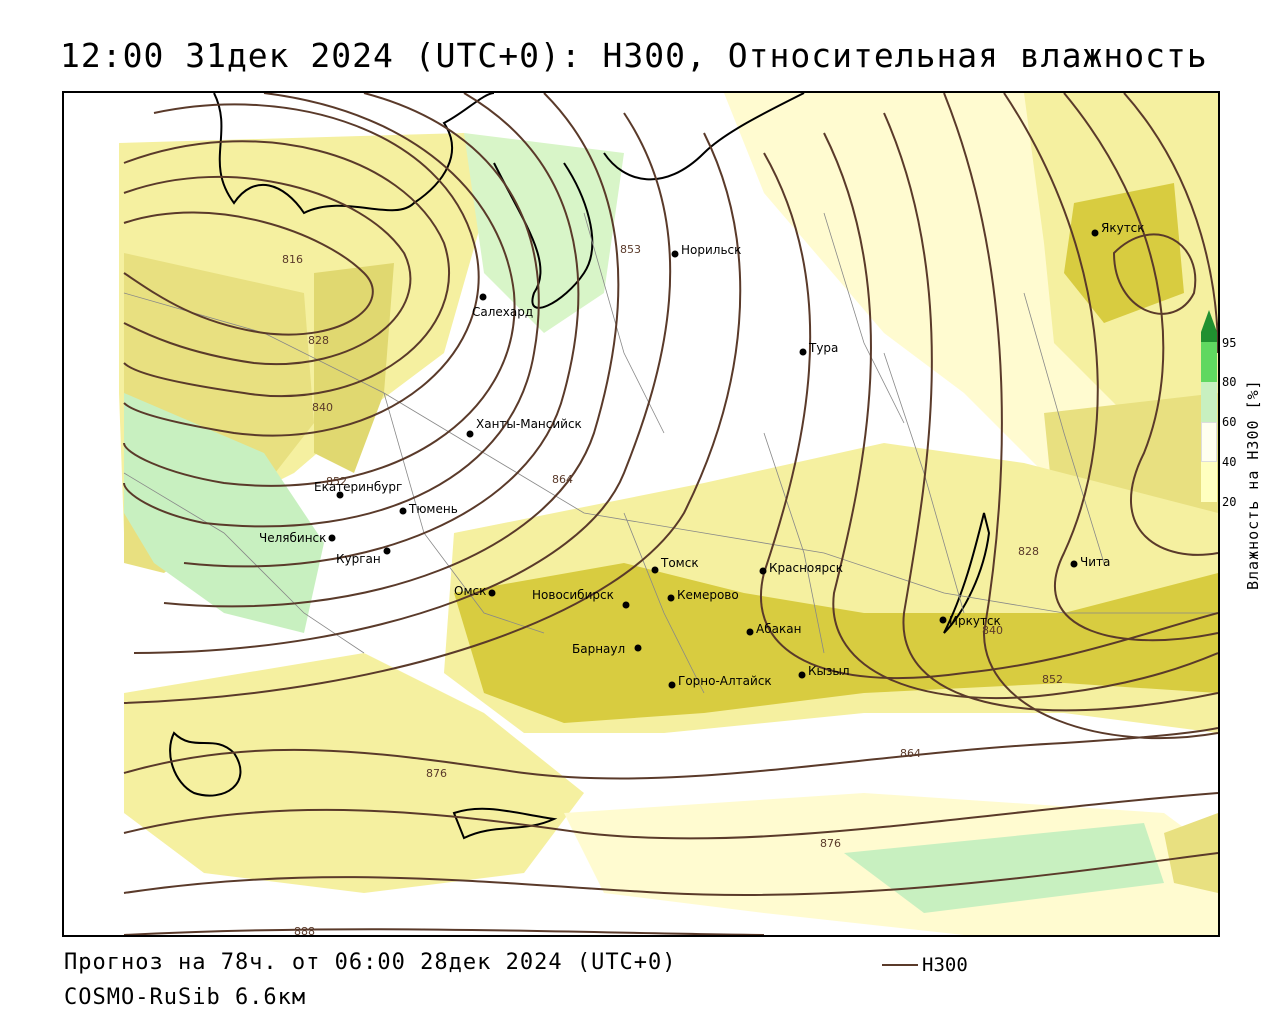  What do you see at coordinates (945, 965) in the screenshot?
I see `h300-legend-label: H300` at bounding box center [945, 965].